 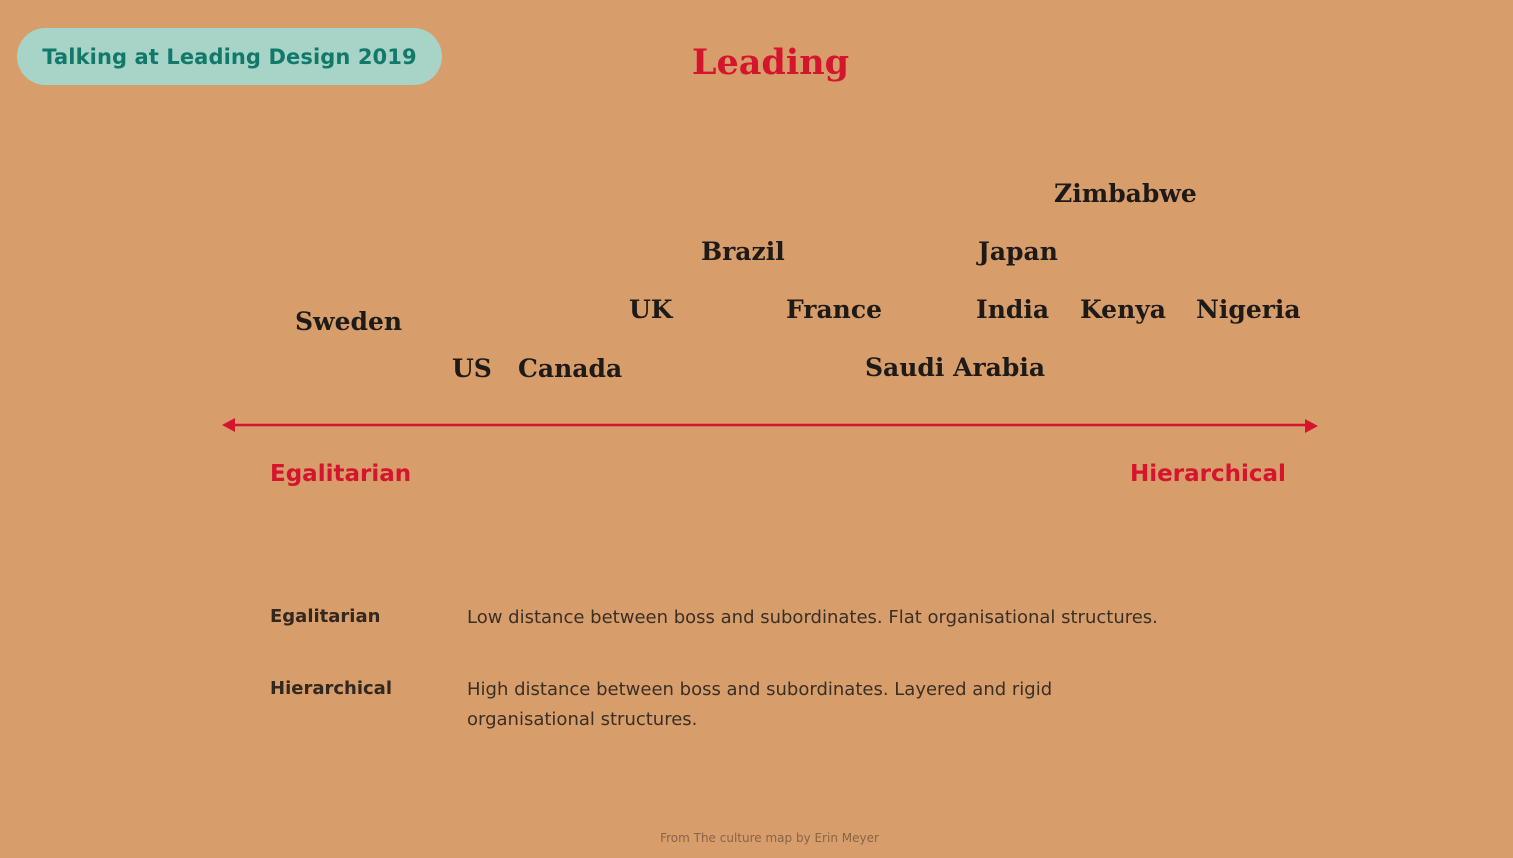 I want to click on definition-term: Hierarchical, so click(x=331, y=688).